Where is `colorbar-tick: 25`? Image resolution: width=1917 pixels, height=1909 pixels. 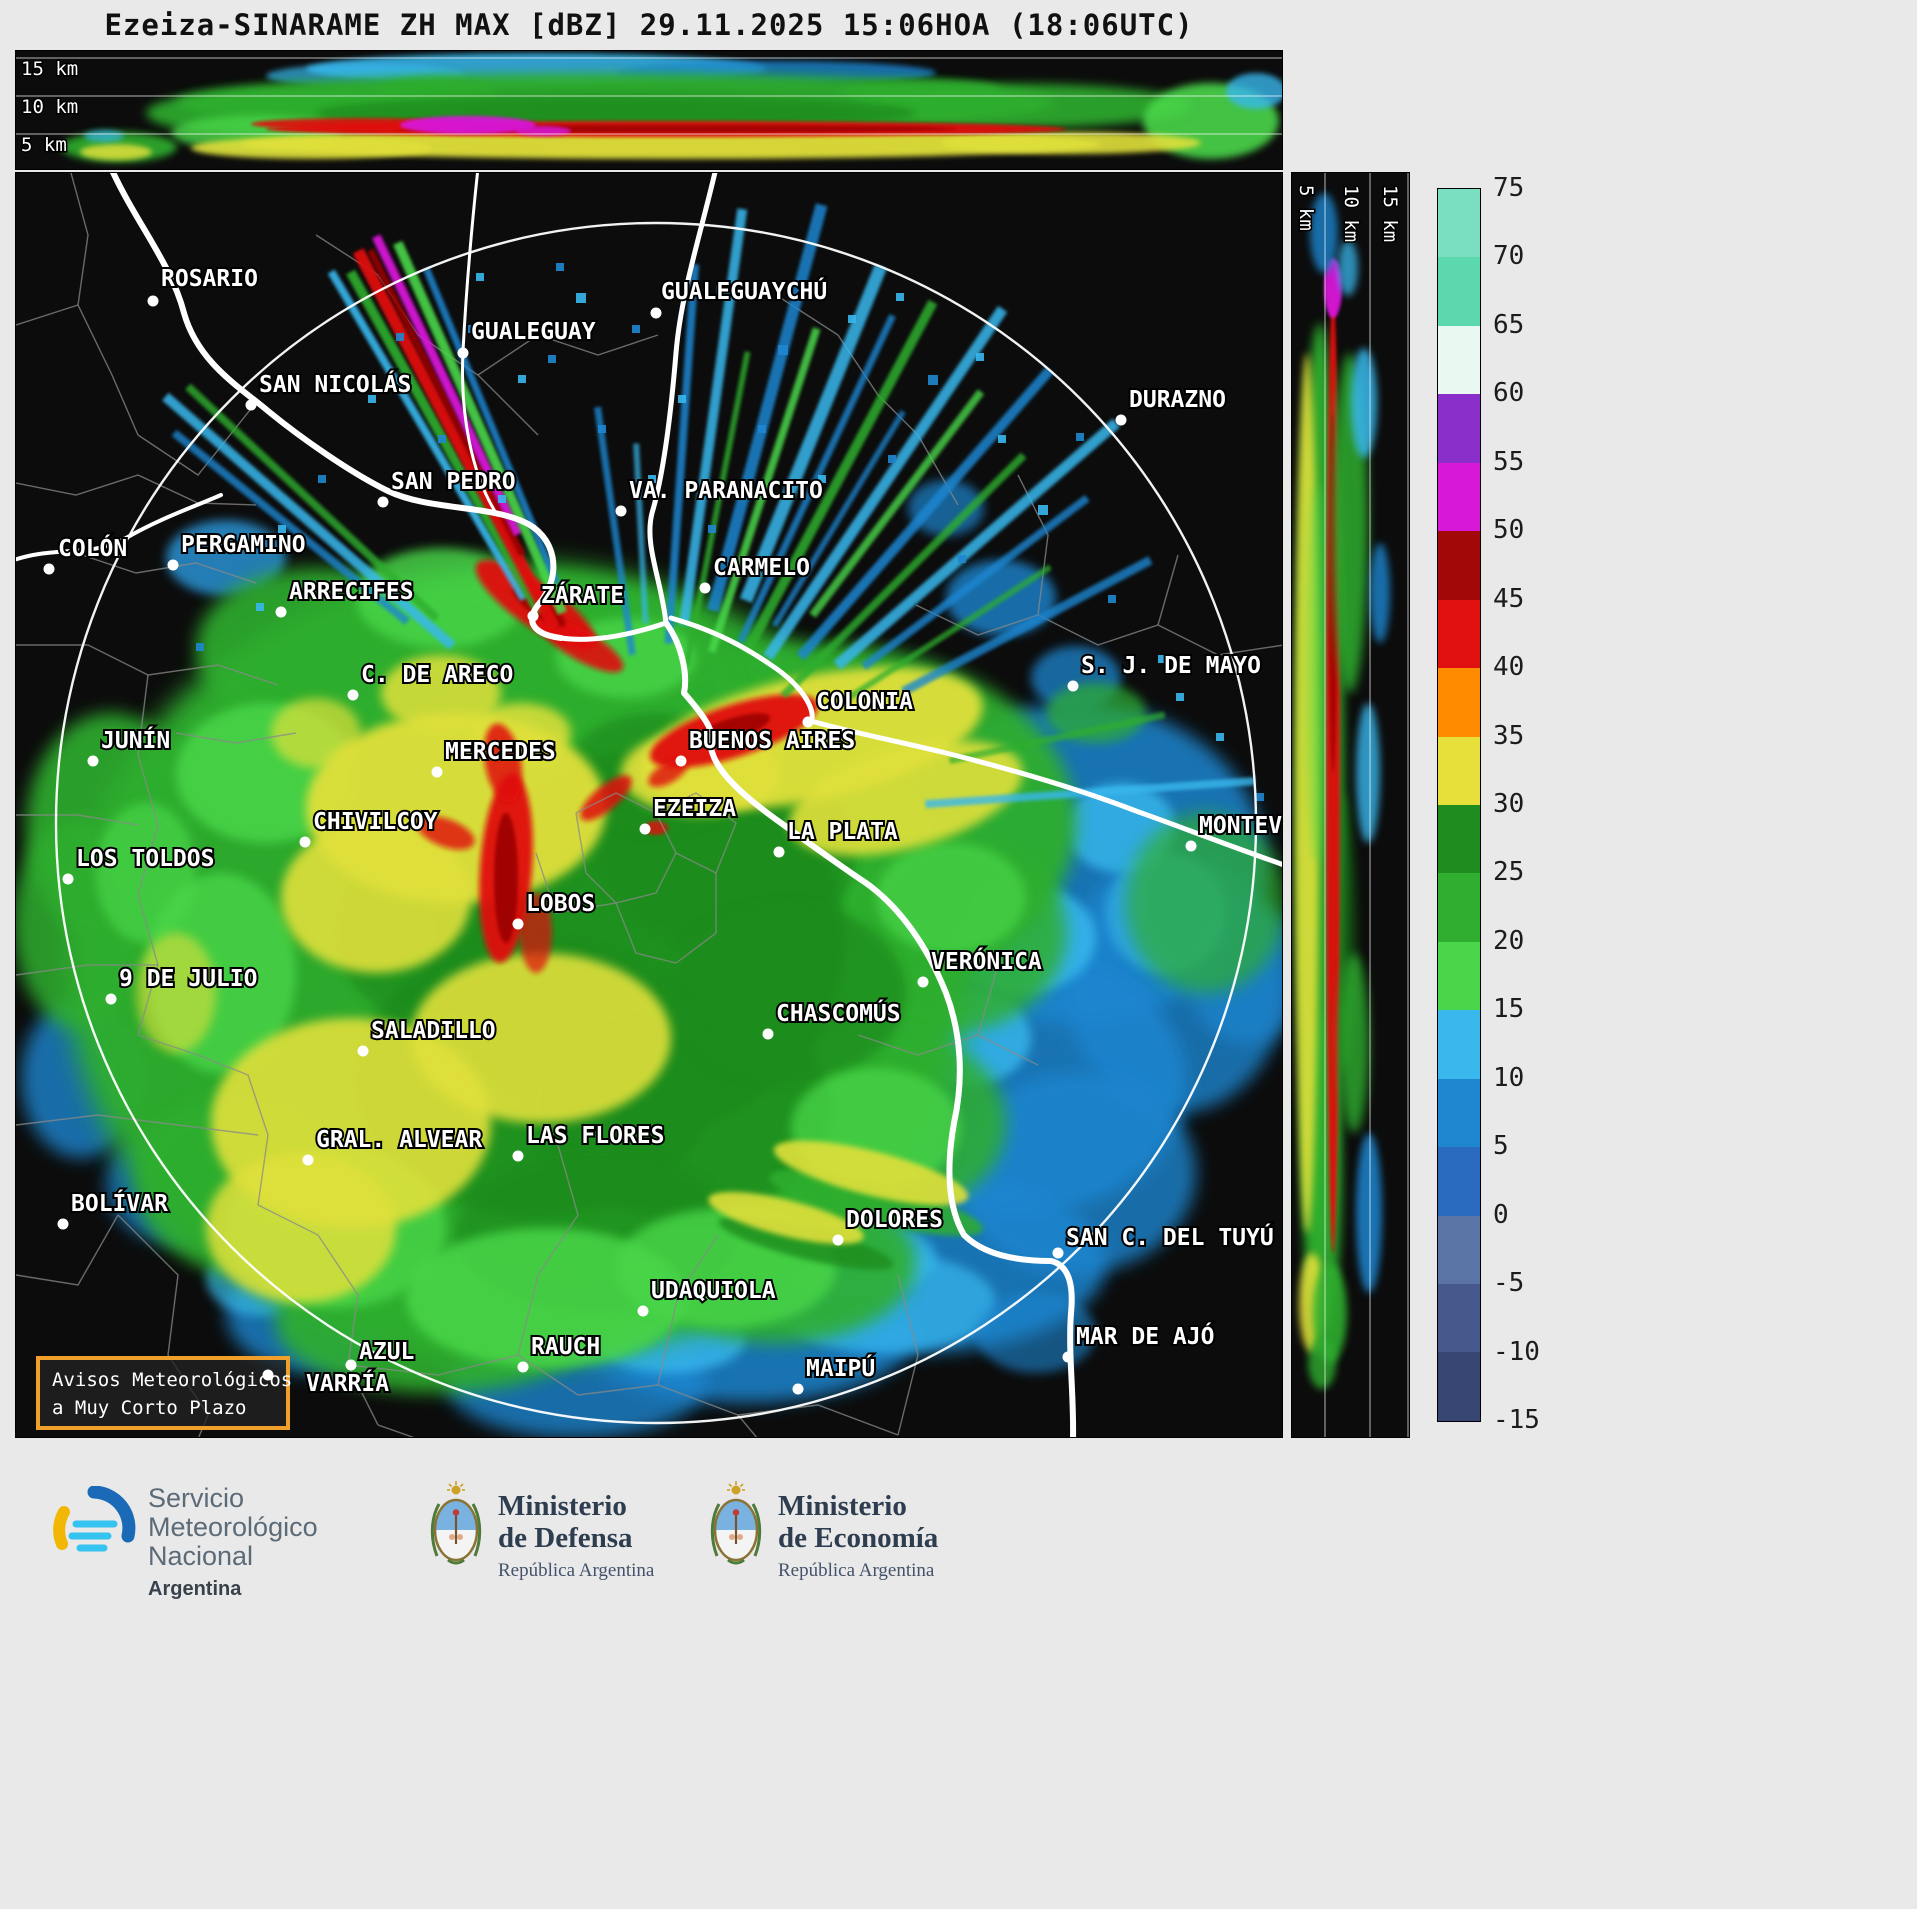 colorbar-tick: 25 is located at coordinates (1509, 872).